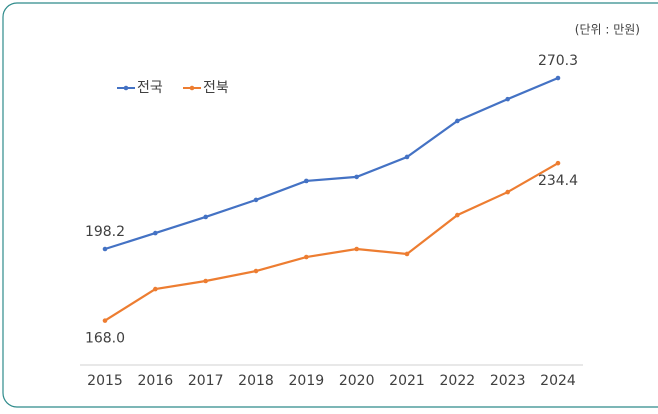  I want to click on x-tick-label: 2021, so click(407, 381).